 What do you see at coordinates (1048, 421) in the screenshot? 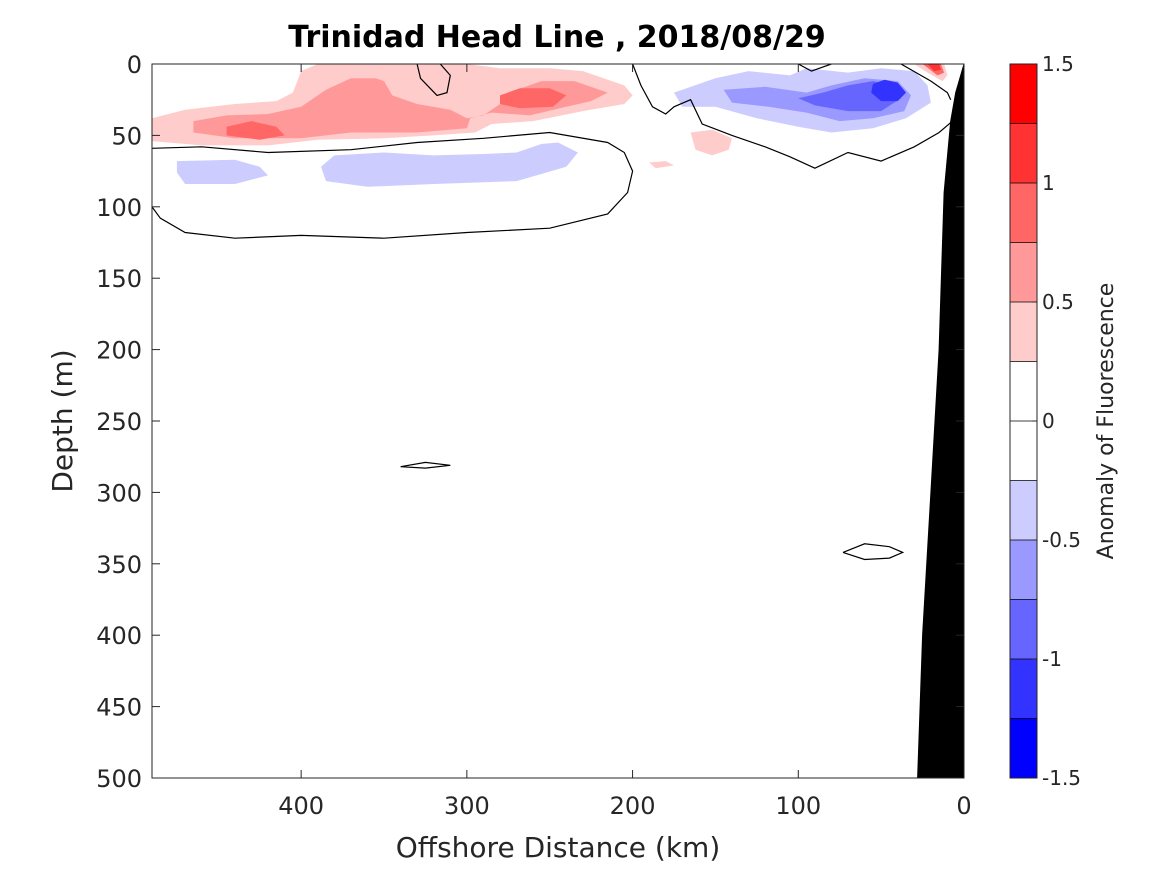
I see `colorbar-tick-label: 0` at bounding box center [1048, 421].